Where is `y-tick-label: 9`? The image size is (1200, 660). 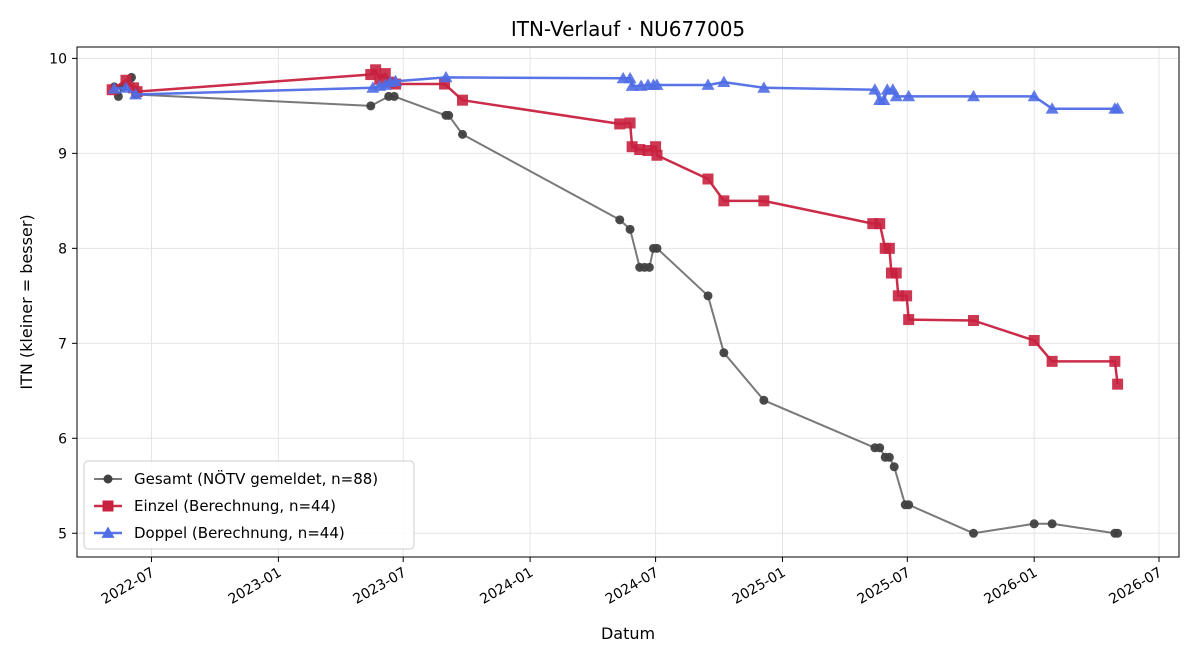 y-tick-label: 9 is located at coordinates (62, 154).